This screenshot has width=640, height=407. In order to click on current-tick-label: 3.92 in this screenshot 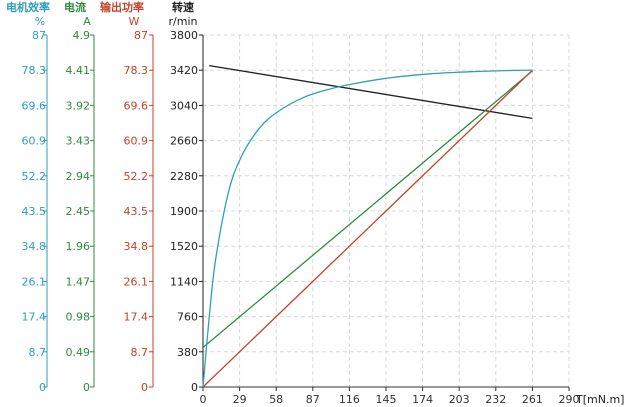, I will do `click(78, 105)`.